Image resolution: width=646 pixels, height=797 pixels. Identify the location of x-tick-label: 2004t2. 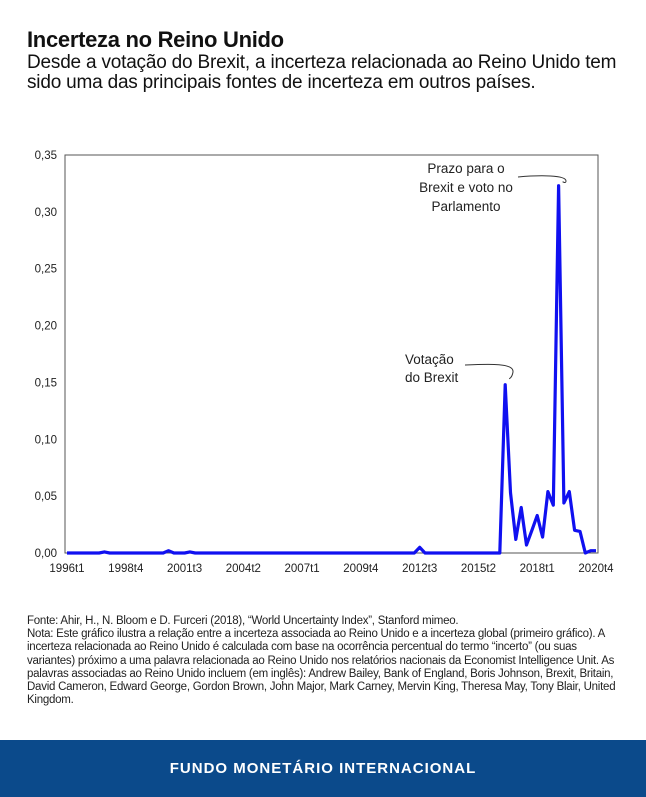
(243, 569).